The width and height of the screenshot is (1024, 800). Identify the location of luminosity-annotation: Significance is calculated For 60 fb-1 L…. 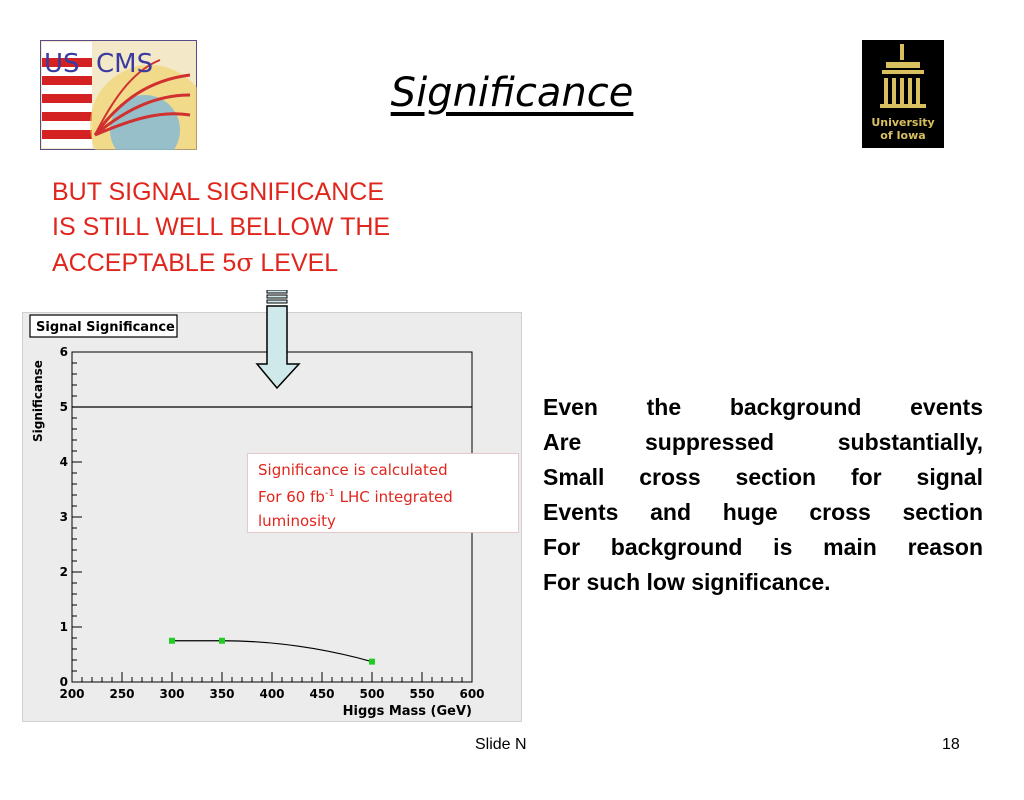
(383, 493).